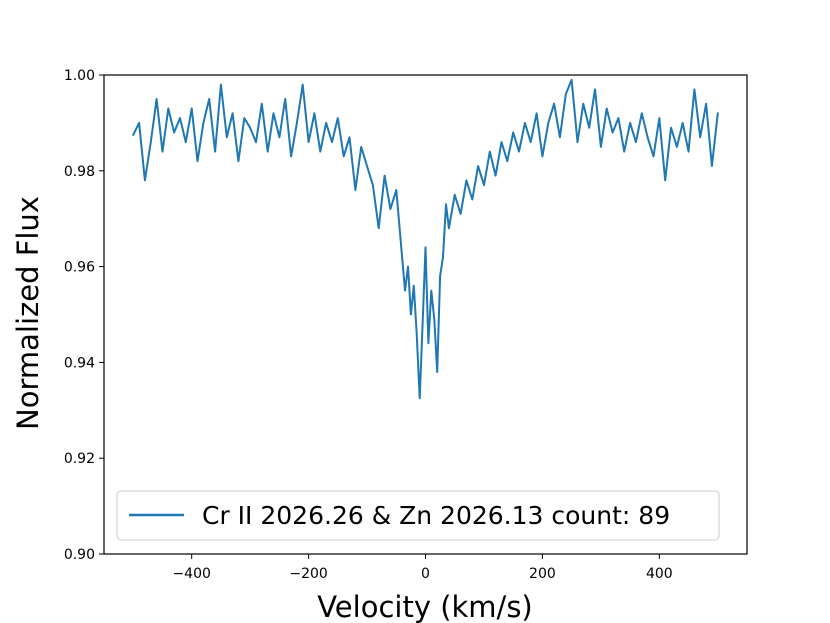  What do you see at coordinates (79, 363) in the screenshot?
I see `y-tick-label: 0.94` at bounding box center [79, 363].